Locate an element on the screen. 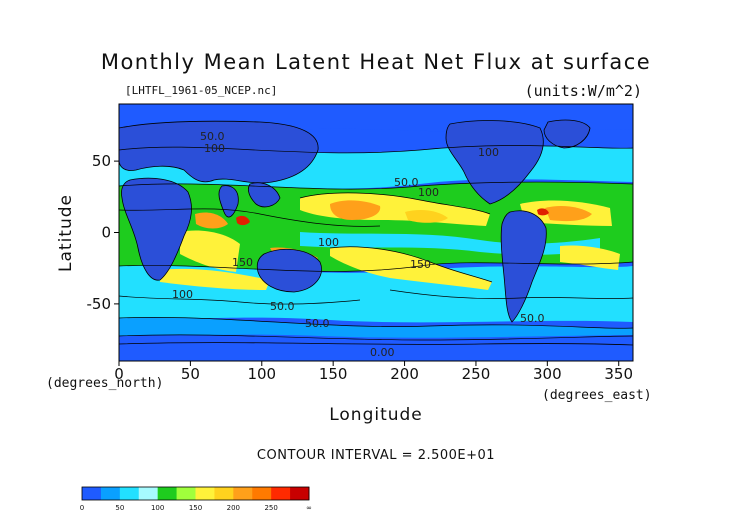  colorbar-label: 0 is located at coordinates (82, 508).